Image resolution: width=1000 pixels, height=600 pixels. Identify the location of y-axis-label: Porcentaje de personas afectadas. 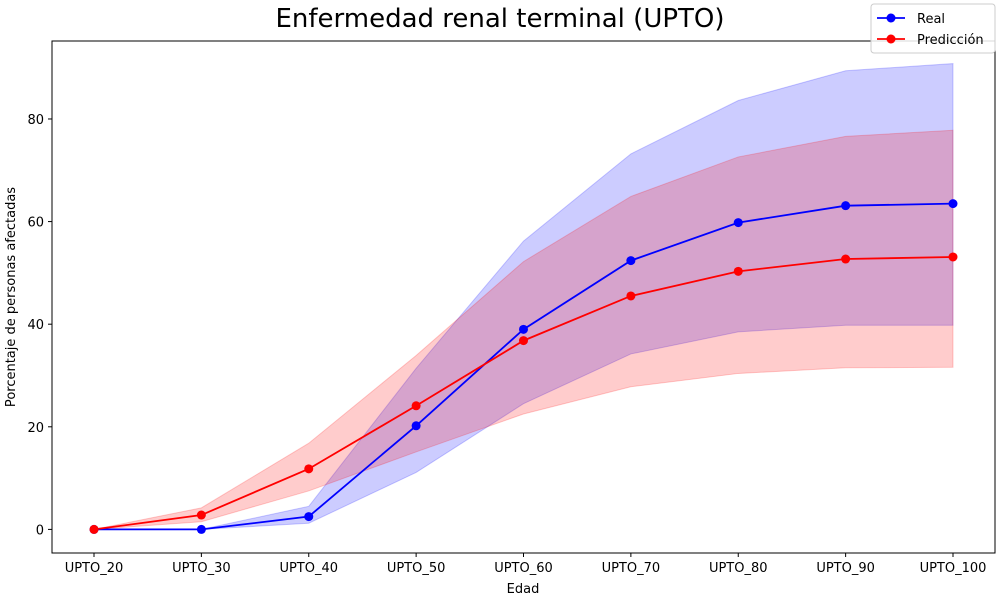
(11, 297).